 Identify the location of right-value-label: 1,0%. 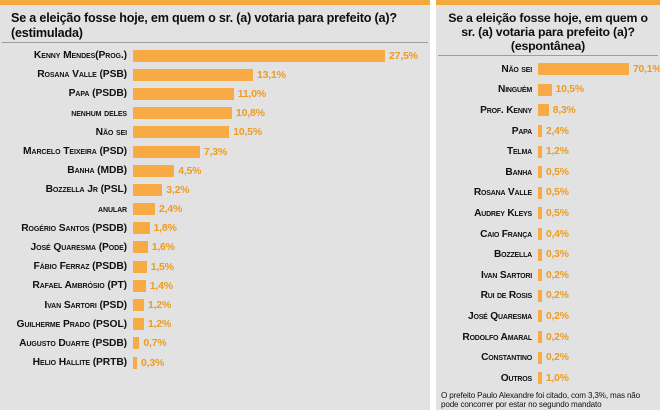
(557, 378).